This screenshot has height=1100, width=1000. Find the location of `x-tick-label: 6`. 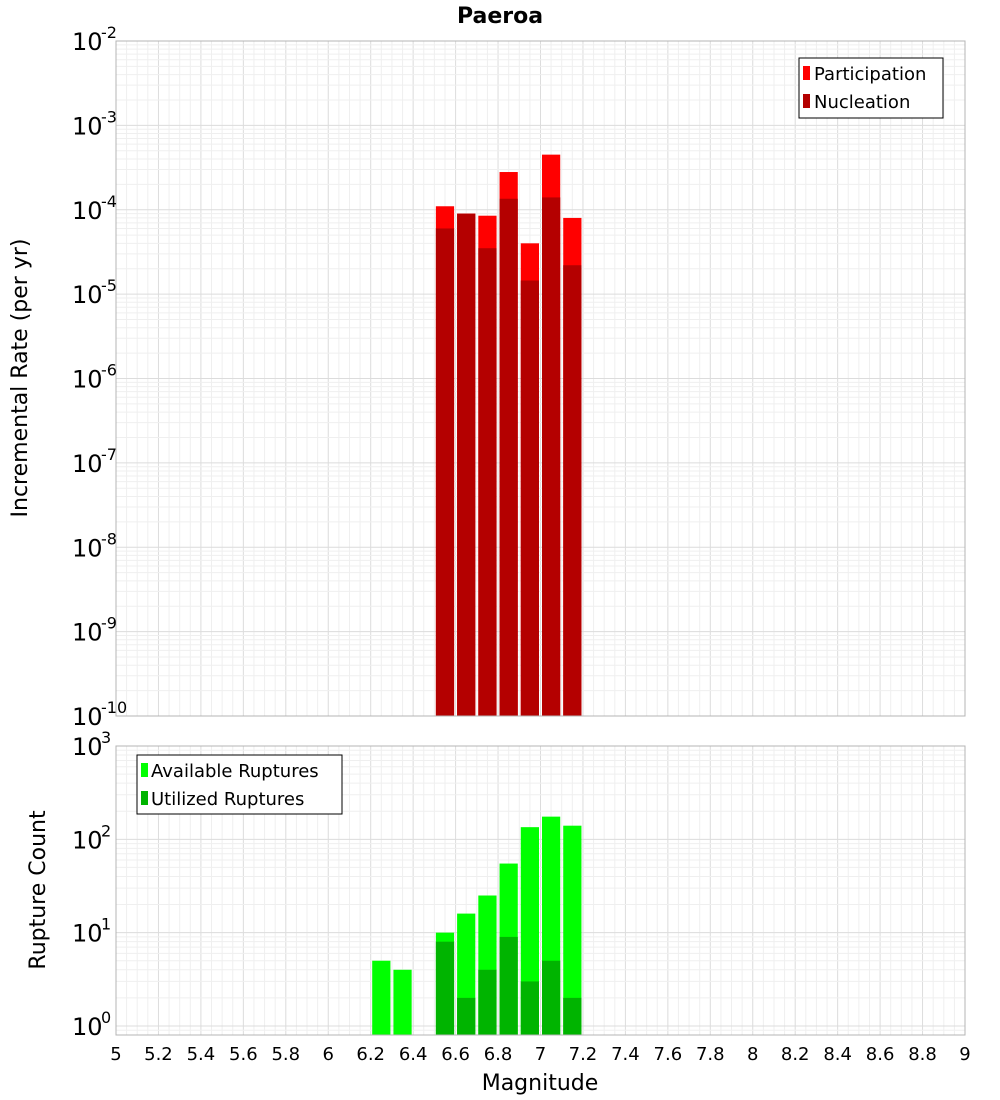

x-tick-label: 6 is located at coordinates (328, 1054).